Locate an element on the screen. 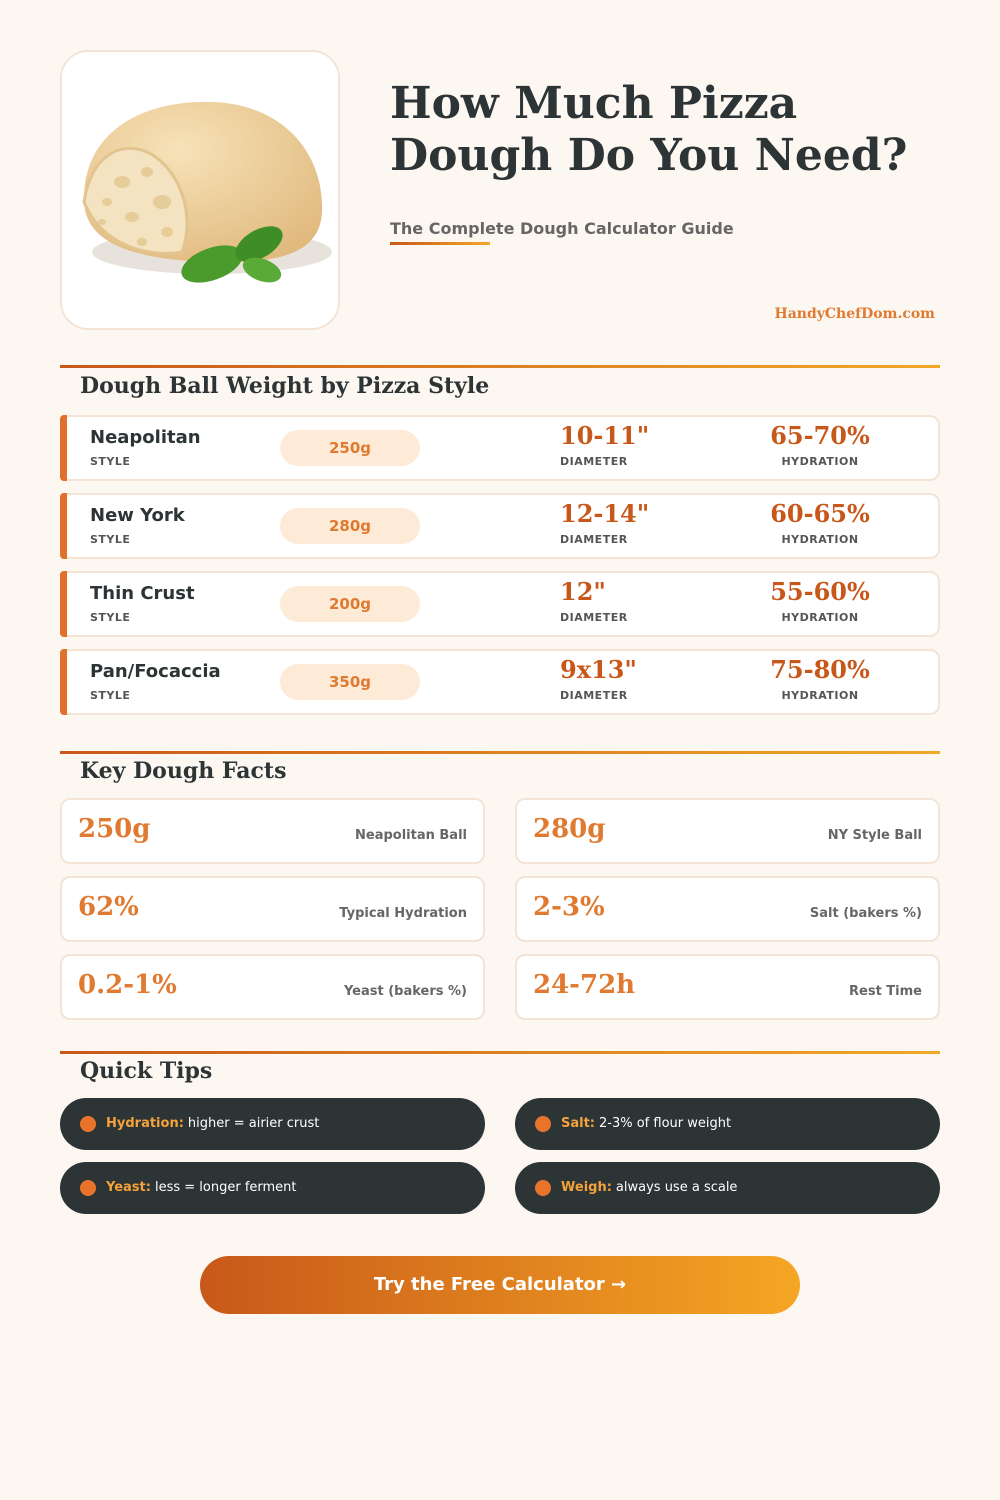 The height and width of the screenshot is (1500, 1000). title-line: Dough Do You Need? is located at coordinates (649, 155).